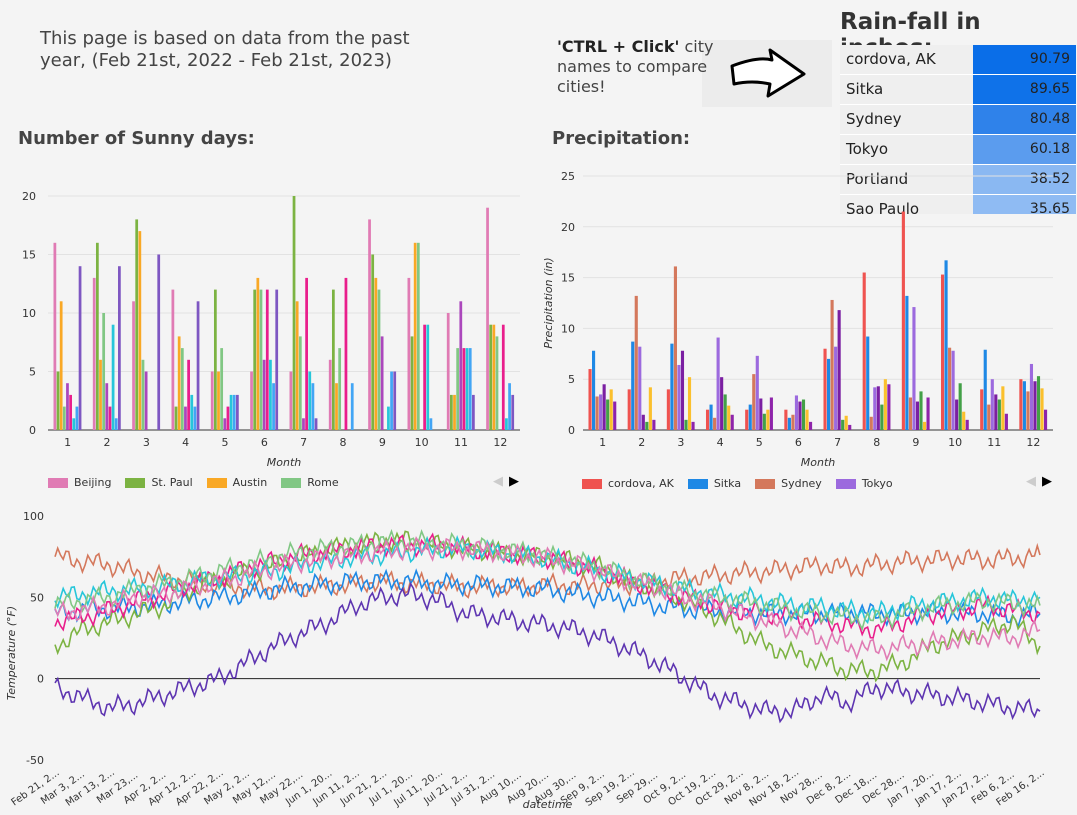 The width and height of the screenshot is (1077, 815). I want to click on legend-item: St. Paul, so click(159, 482).